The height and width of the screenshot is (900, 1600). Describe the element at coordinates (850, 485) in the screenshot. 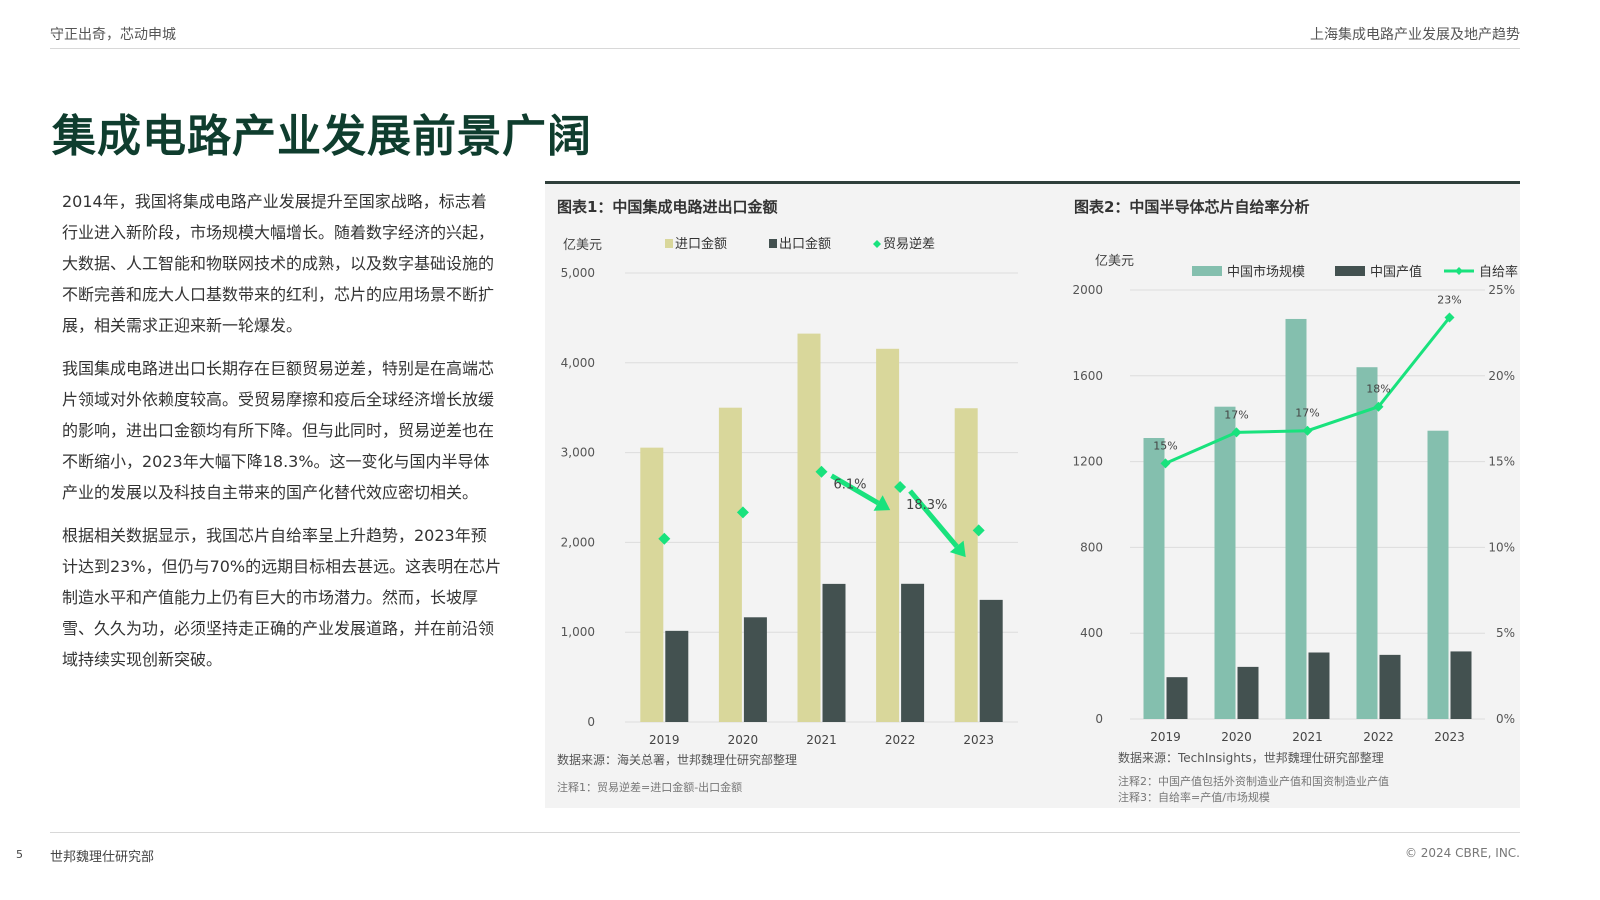

I see `chart1-annotation: 6.1%` at that location.